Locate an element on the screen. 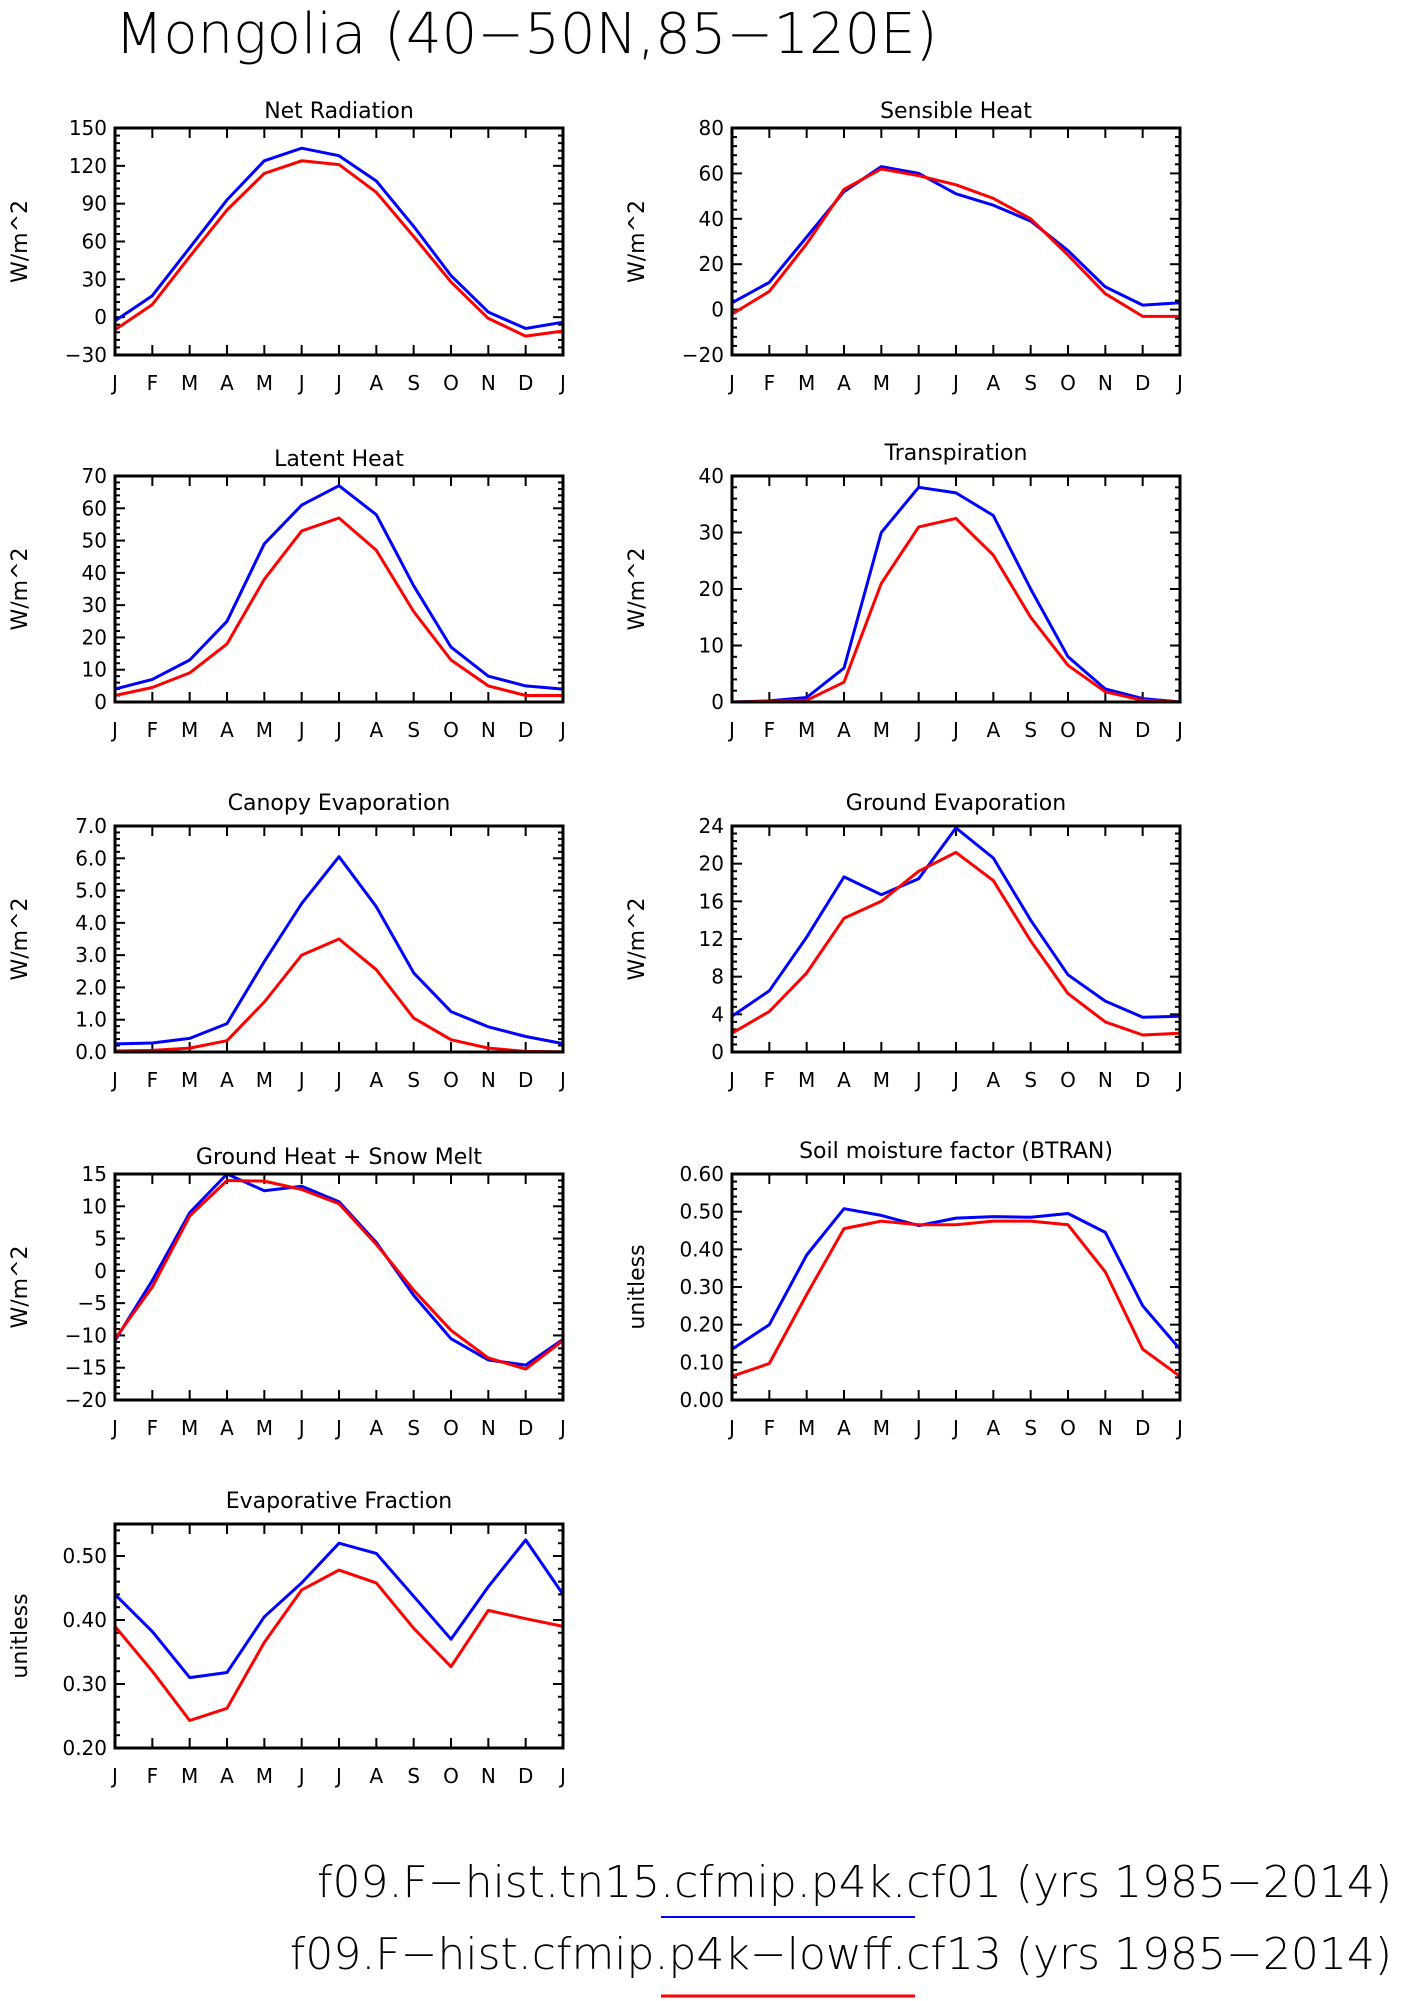  y-tick-label: 120 is located at coordinates (88, 166).